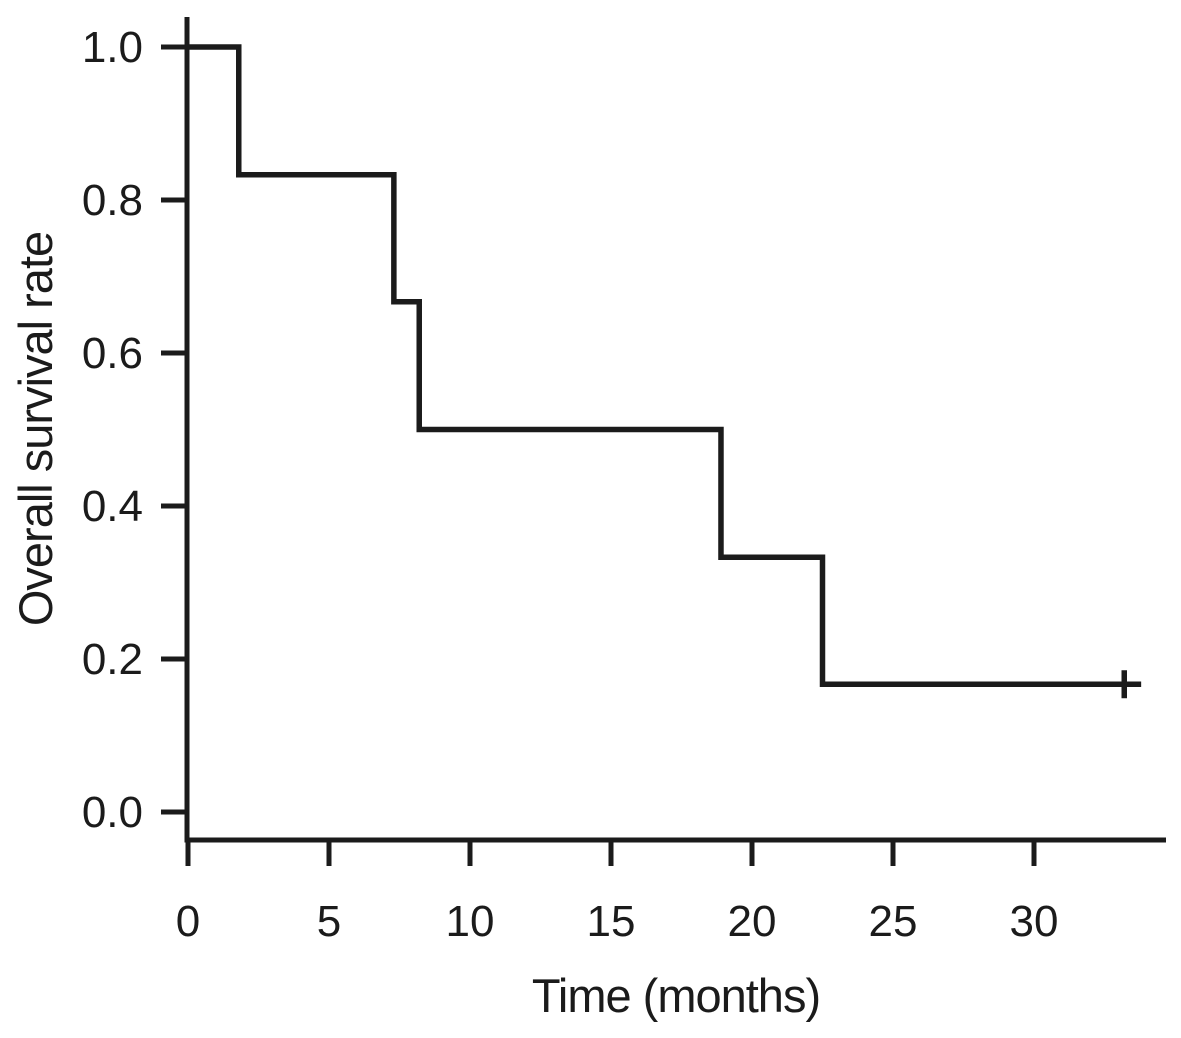 This screenshot has height=1038, width=1181. What do you see at coordinates (752, 921) in the screenshot?
I see `x-tick-label: 20` at bounding box center [752, 921].